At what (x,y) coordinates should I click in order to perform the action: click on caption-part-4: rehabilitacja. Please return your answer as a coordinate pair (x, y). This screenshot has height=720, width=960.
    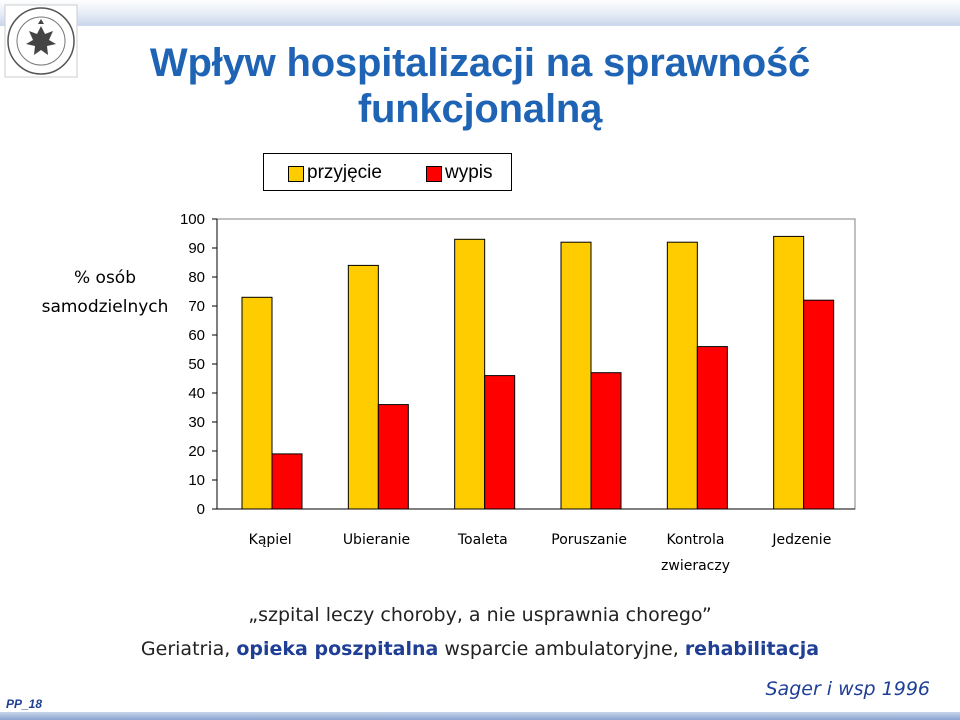
    Looking at the image, I should click on (752, 649).